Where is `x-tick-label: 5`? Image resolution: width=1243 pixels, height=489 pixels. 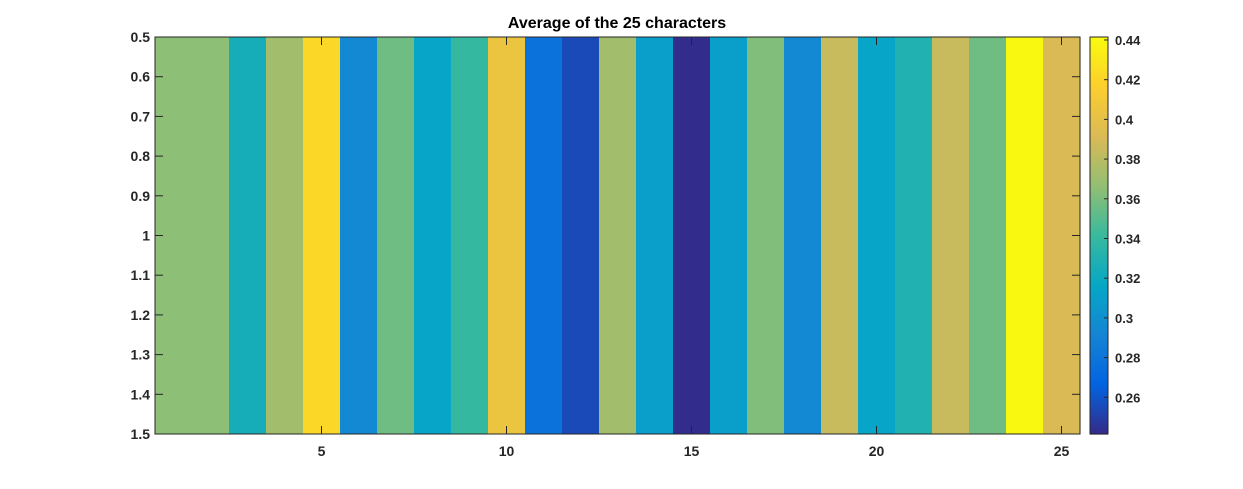 x-tick-label: 5 is located at coordinates (322, 451).